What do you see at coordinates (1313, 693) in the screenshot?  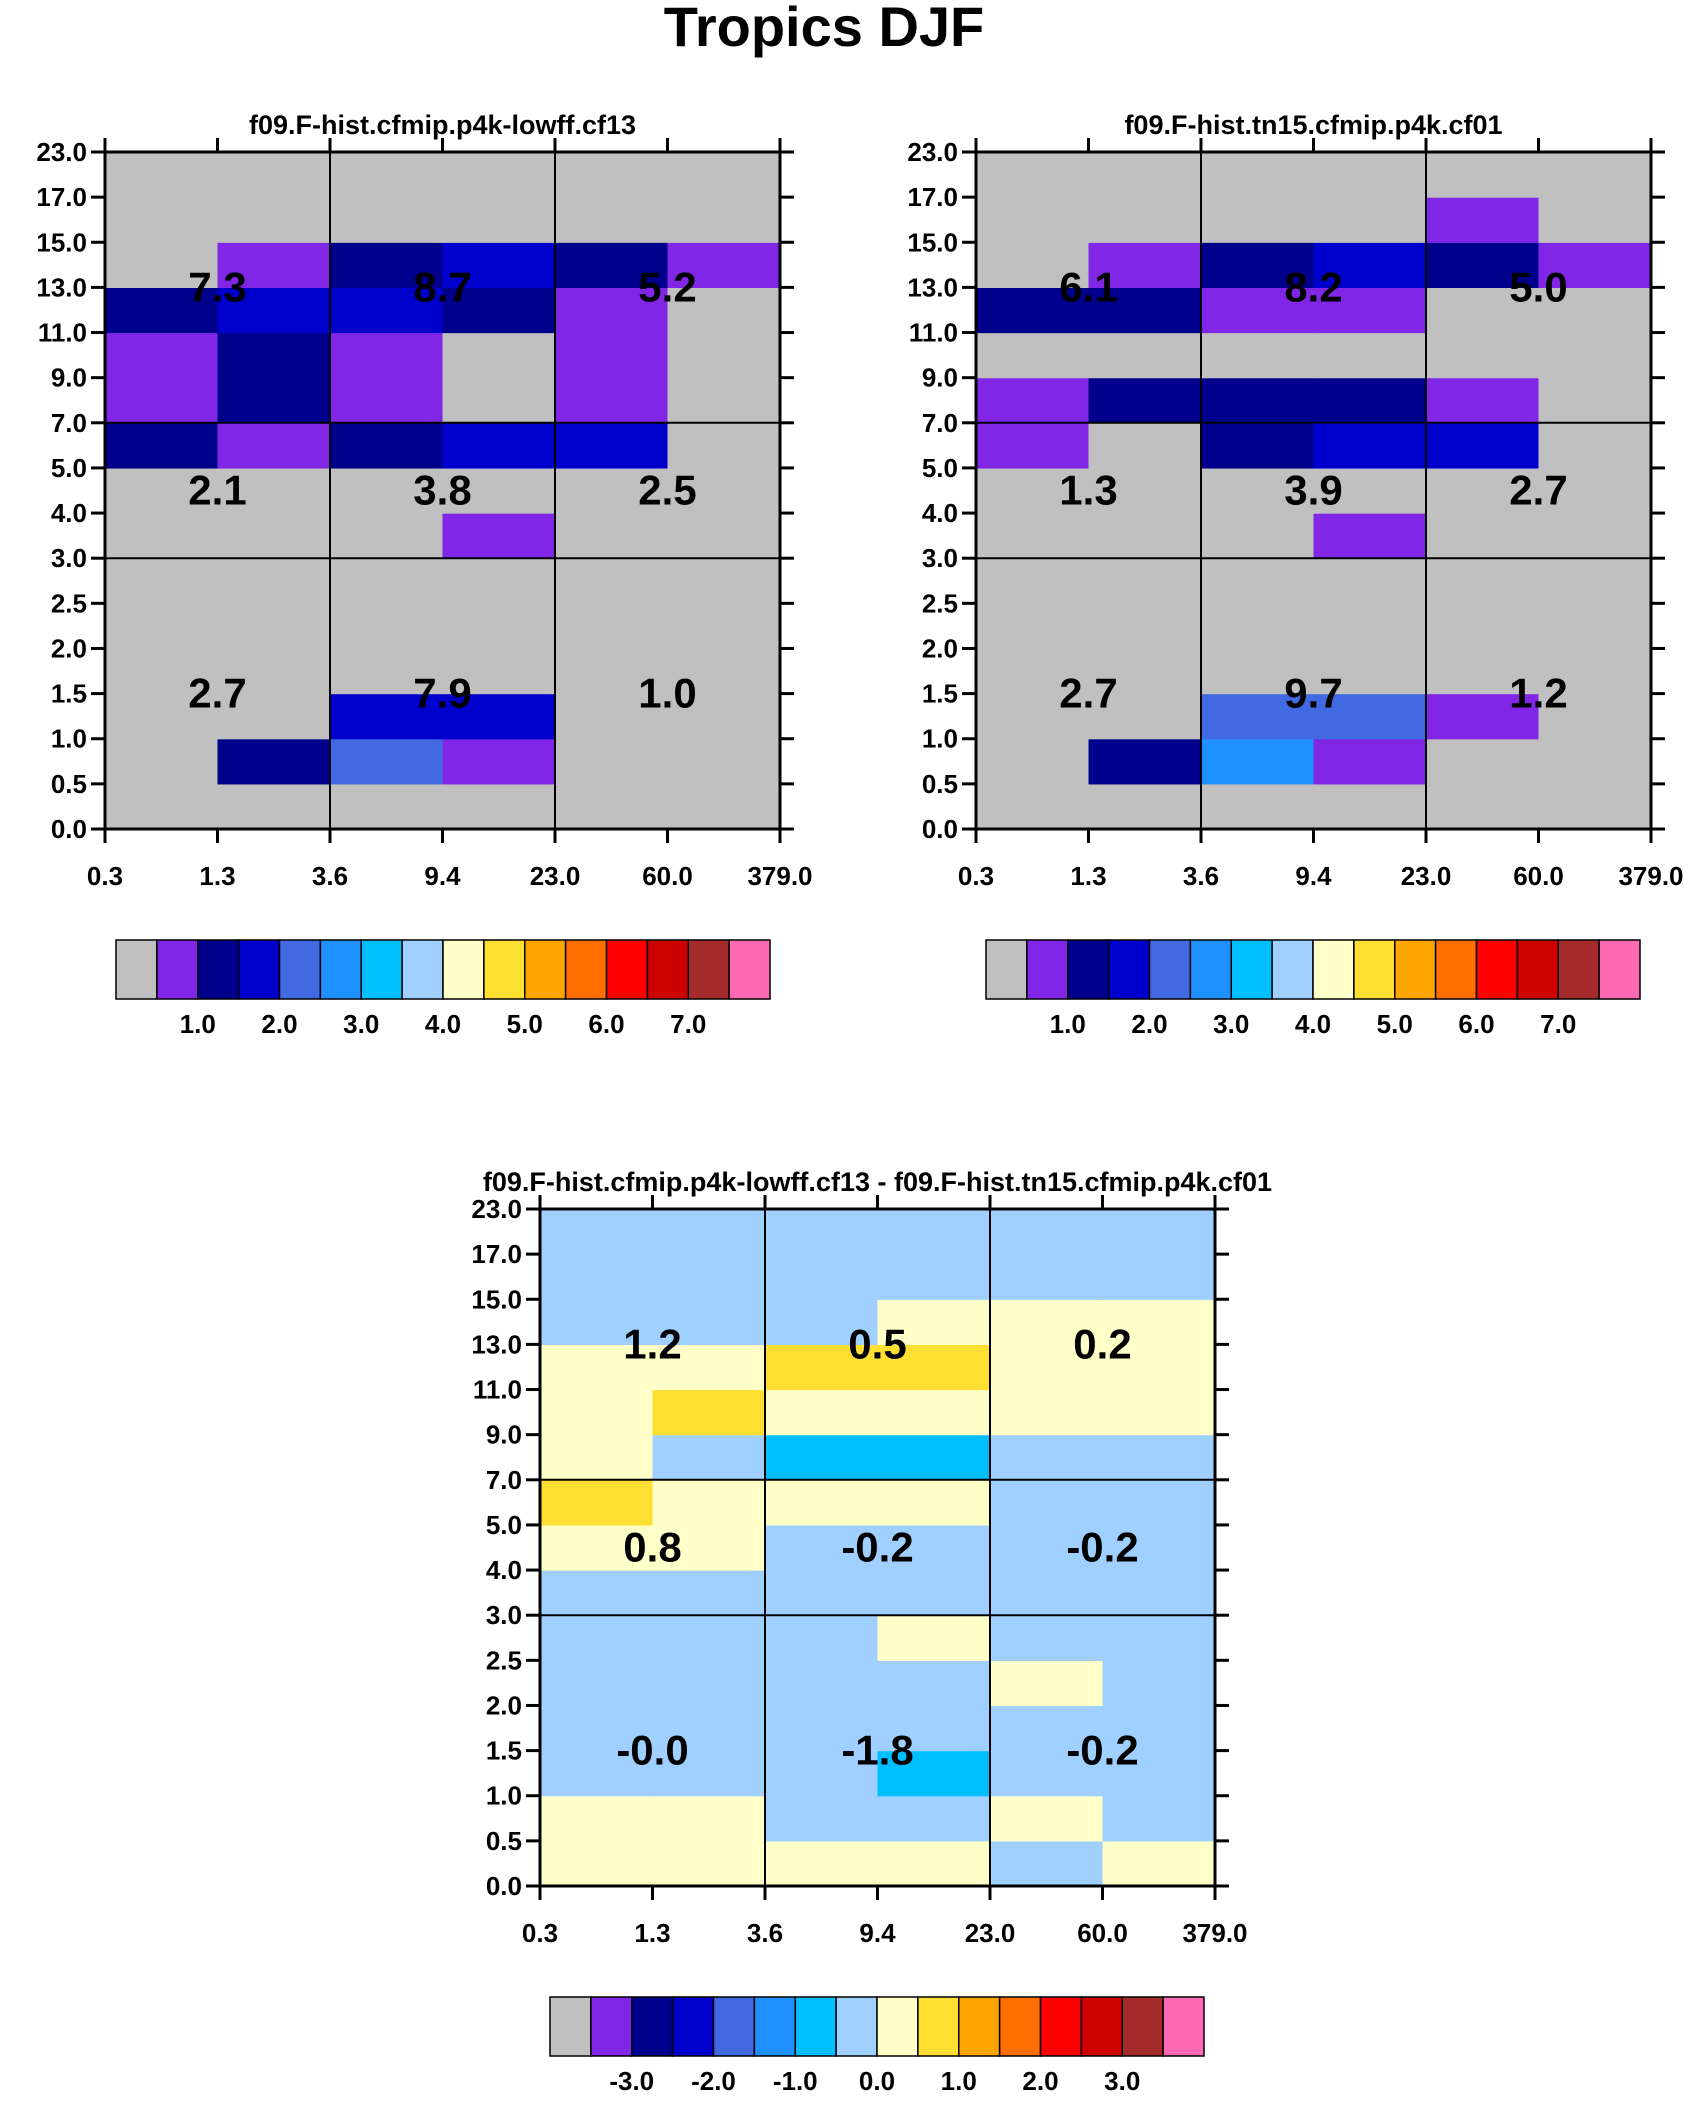 I see `region-value-label: 9.7` at bounding box center [1313, 693].